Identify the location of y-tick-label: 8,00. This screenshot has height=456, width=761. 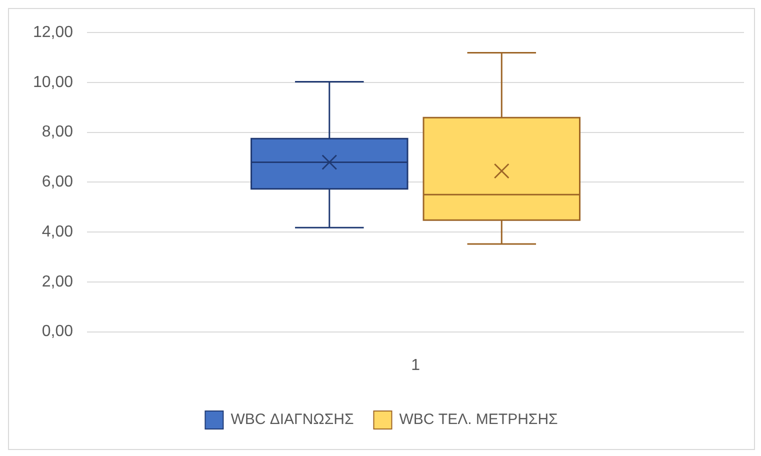
(58, 132).